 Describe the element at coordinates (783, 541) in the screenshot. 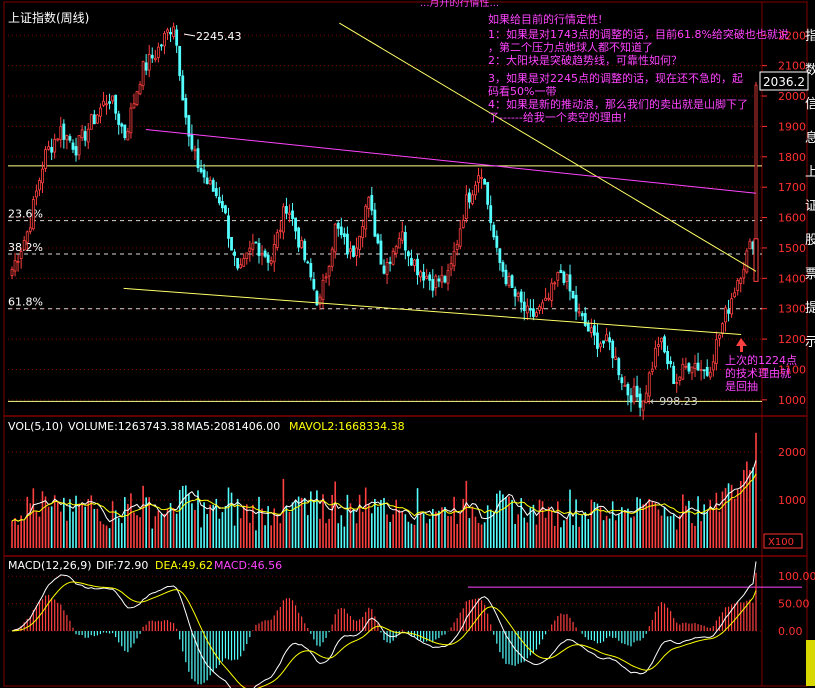

I see `vol-unit-box` at that location.